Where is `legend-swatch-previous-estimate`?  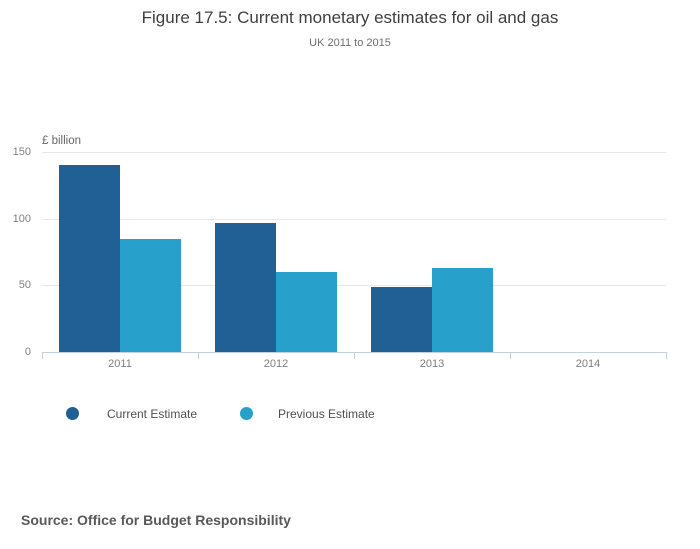 legend-swatch-previous-estimate is located at coordinates (246, 413).